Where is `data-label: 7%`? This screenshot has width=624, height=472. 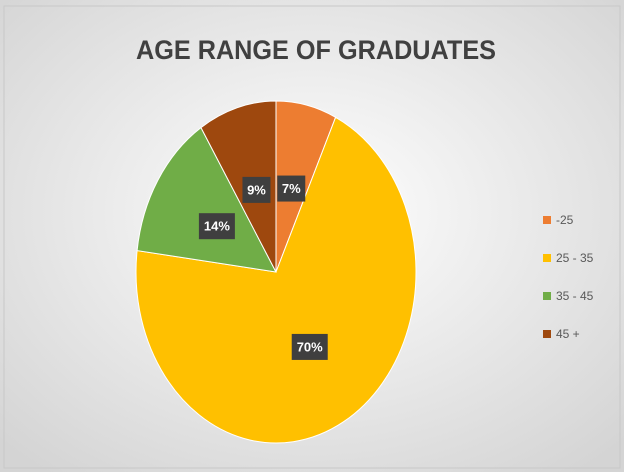 data-label: 7% is located at coordinates (291, 188).